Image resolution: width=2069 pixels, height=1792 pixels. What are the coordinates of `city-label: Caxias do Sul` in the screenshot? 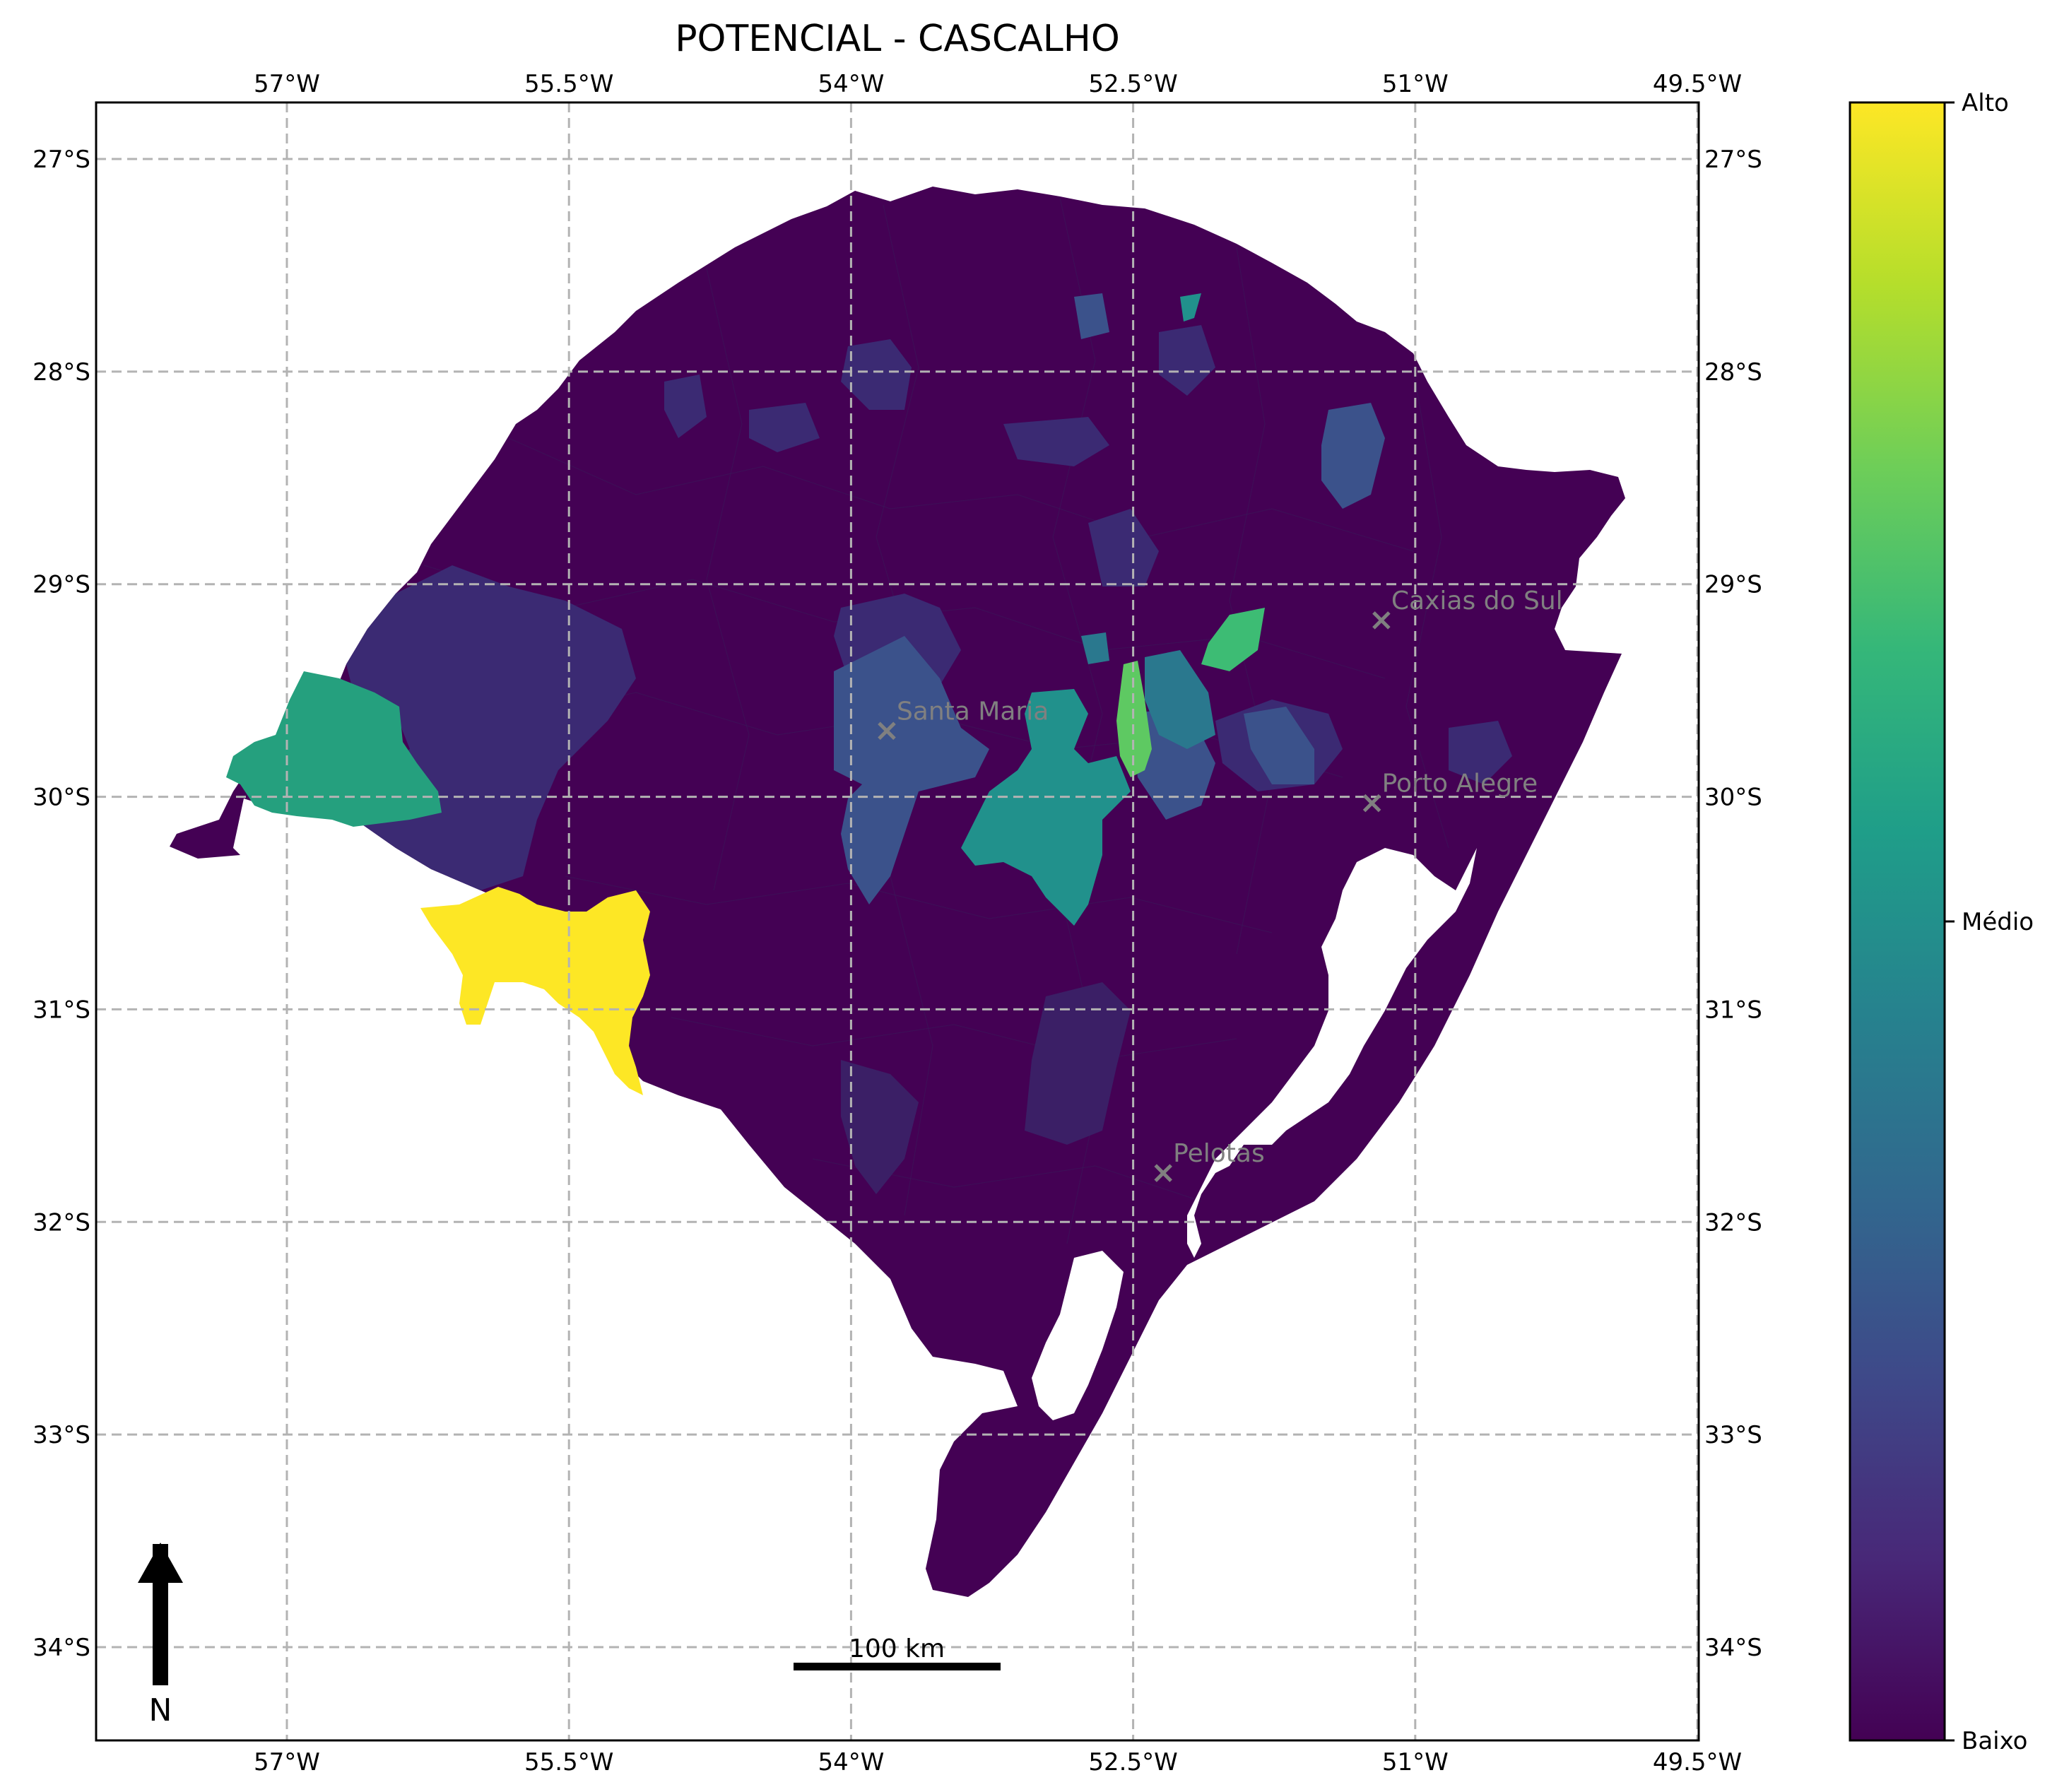 It's located at (1477, 600).